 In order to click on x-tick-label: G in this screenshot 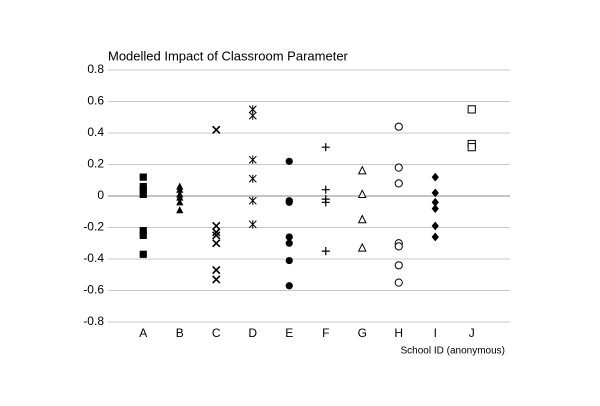, I will do `click(362, 333)`.